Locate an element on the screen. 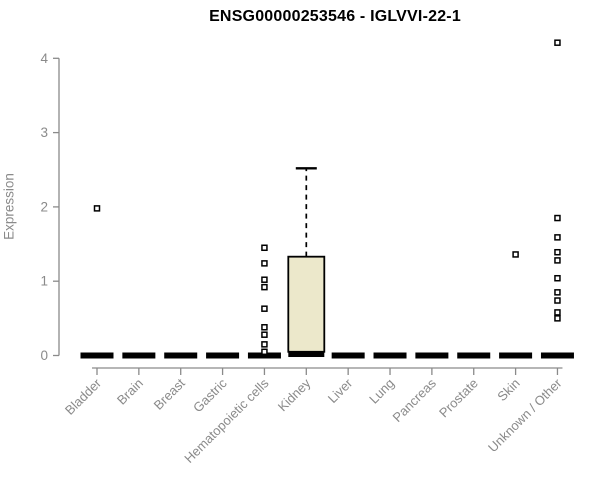 The height and width of the screenshot is (500, 600). y-tick-label: 0 is located at coordinates (44, 355).